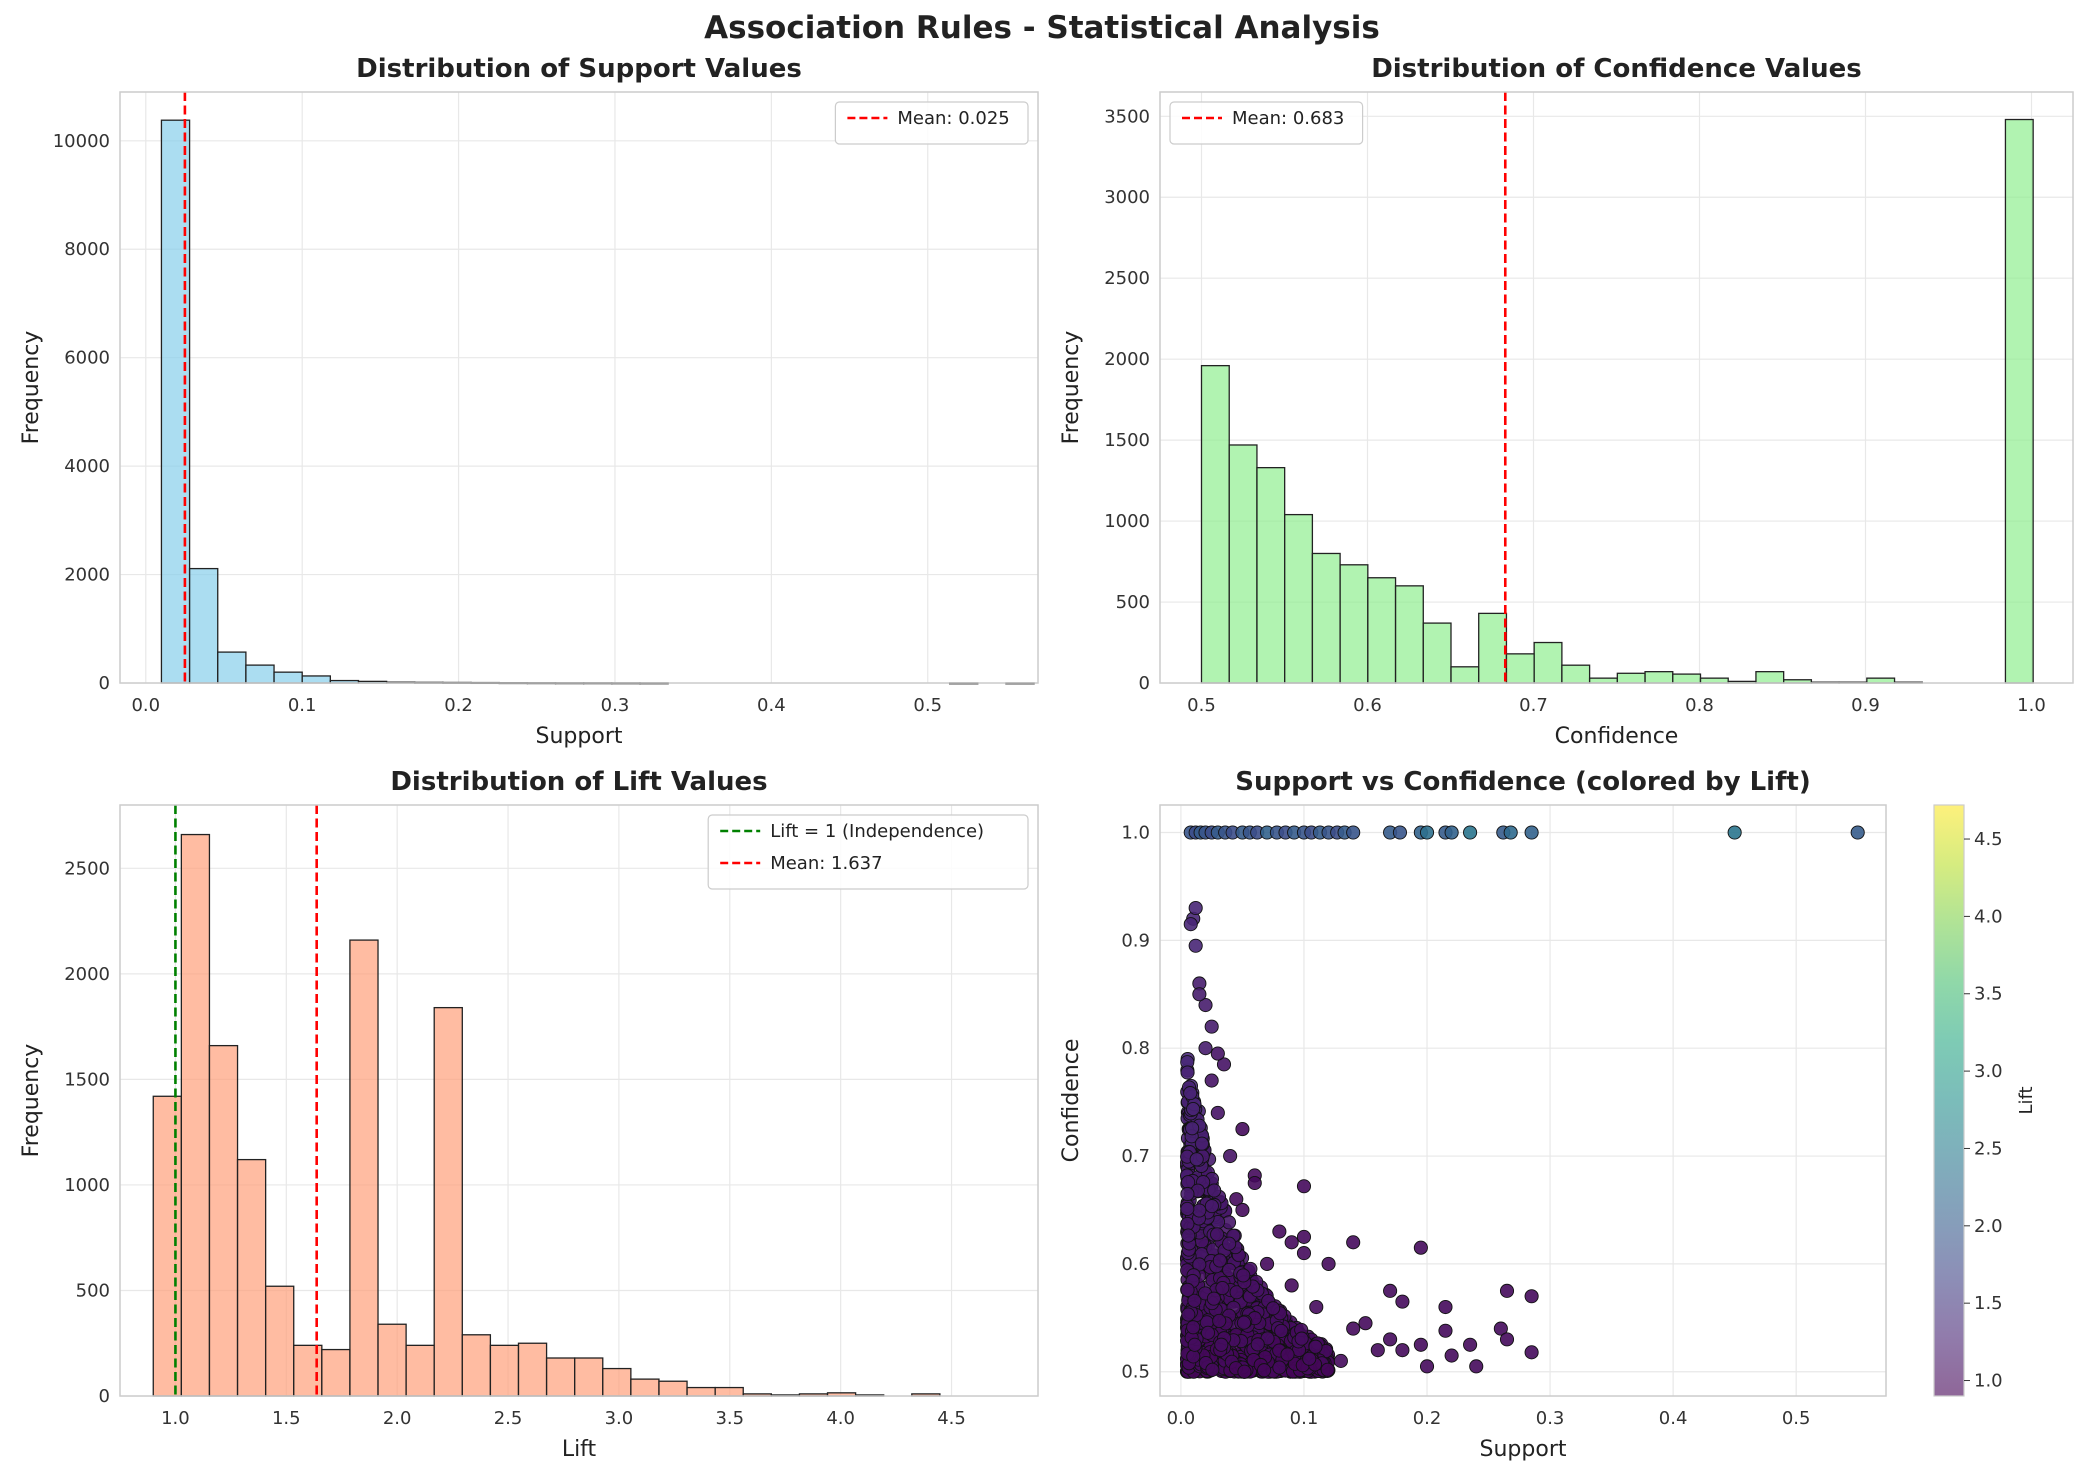  I want to click on x-tick-label: 2.0, so click(397, 1418).